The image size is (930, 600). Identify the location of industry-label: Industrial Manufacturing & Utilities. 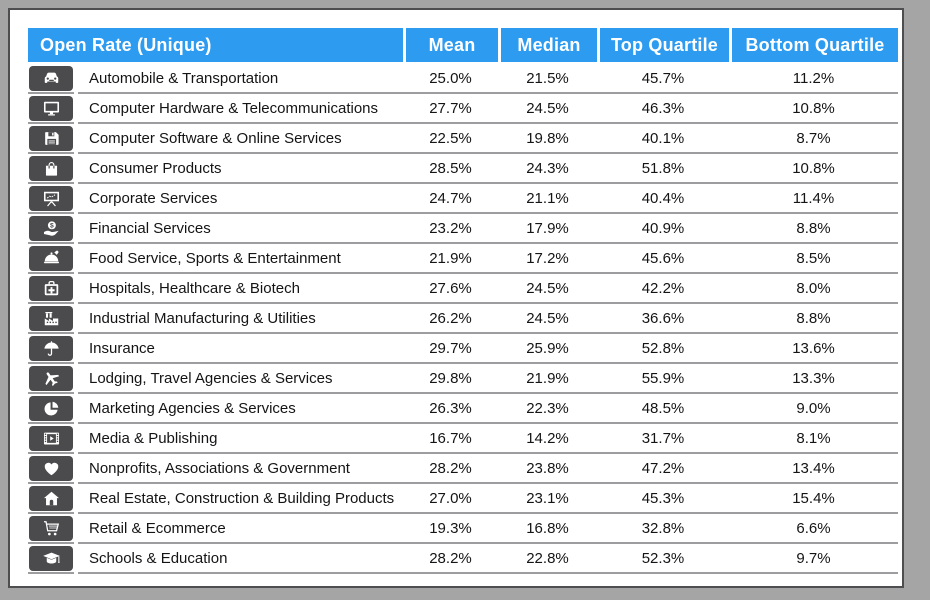
(202, 318).